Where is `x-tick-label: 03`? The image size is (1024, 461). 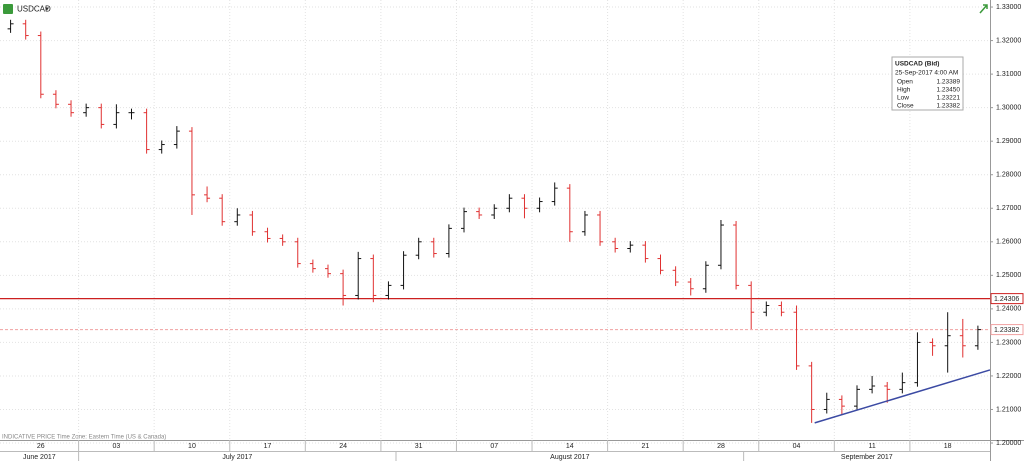
x-tick-label: 03 is located at coordinates (116, 446).